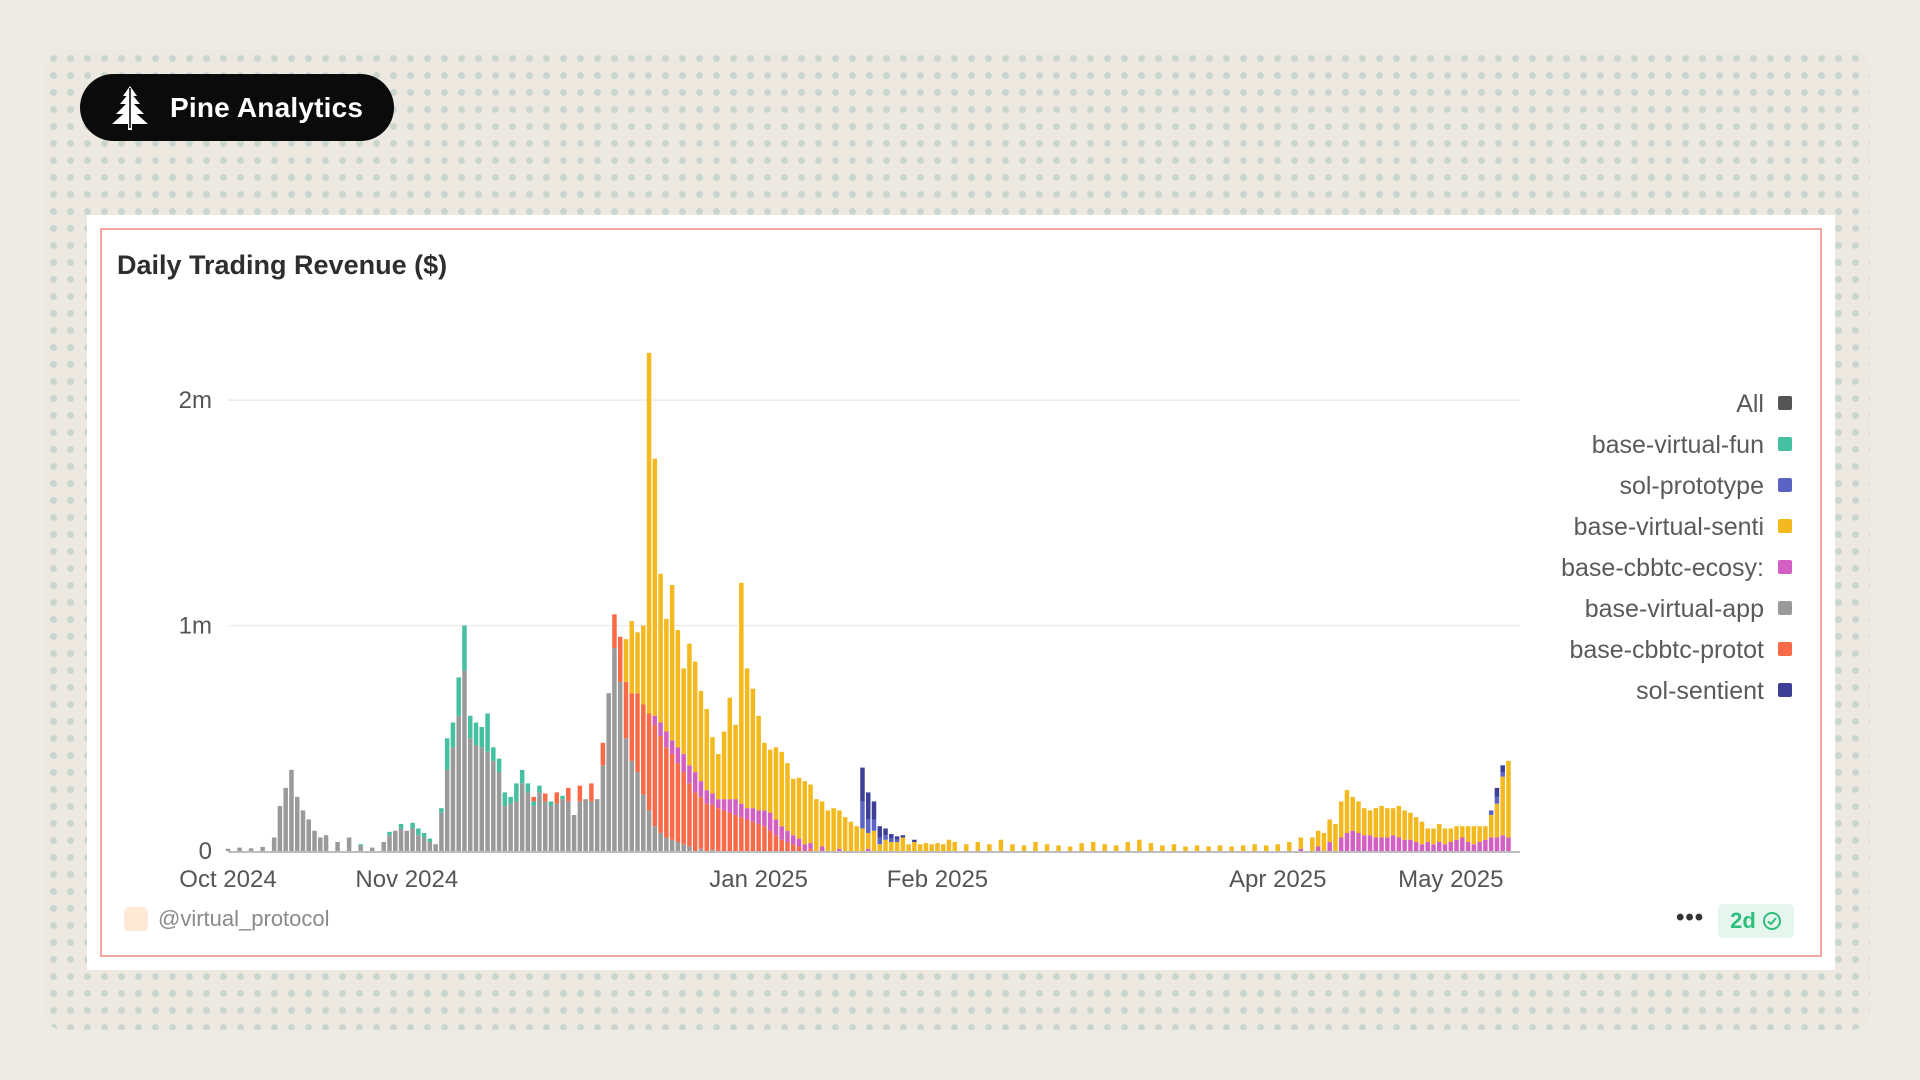  Describe the element at coordinates (1692, 445) in the screenshot. I see `legend-item: base-virtual-fun` at that location.